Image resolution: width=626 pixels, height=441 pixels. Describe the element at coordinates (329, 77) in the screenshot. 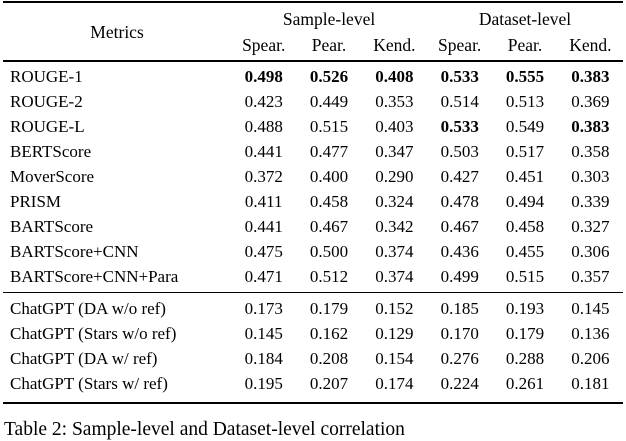

I see `value-cell: 0.526` at that location.